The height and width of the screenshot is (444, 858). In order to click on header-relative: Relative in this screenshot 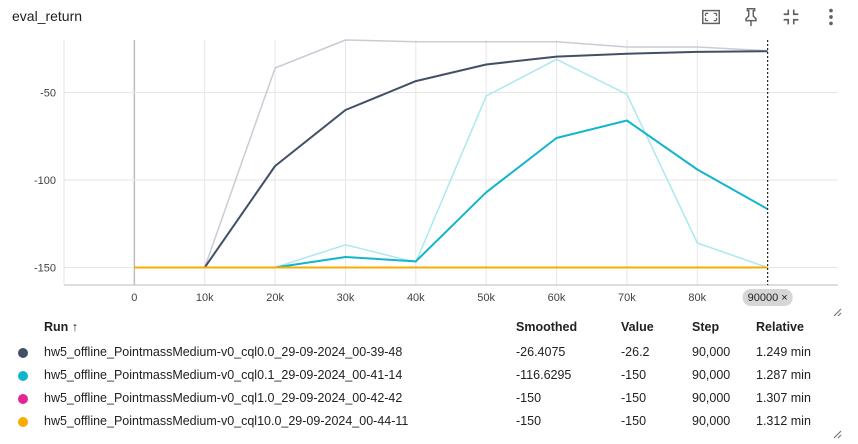, I will do `click(780, 327)`.